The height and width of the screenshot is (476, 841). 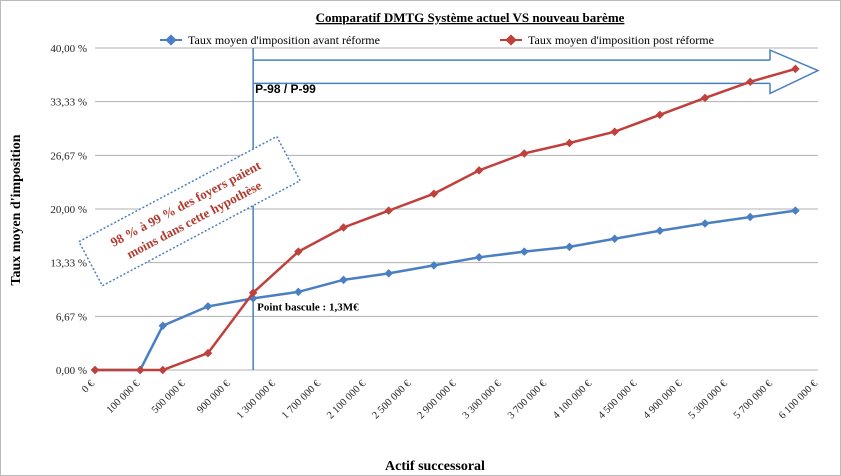 I want to click on y-tick-label: 0,00 %, so click(x=71, y=371).